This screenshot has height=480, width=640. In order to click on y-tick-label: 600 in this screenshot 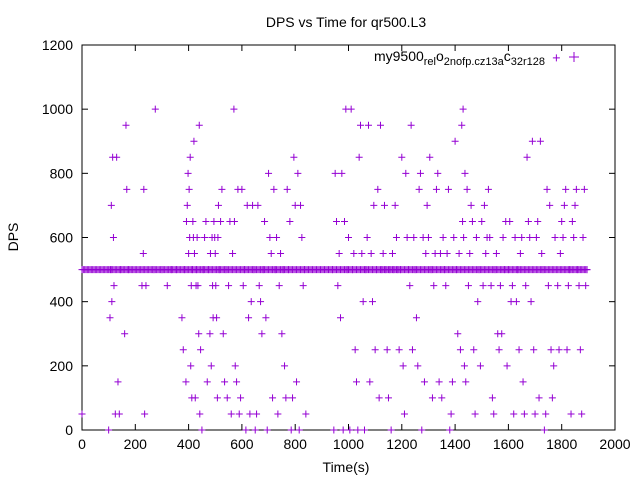, I will do `click(62, 238)`.